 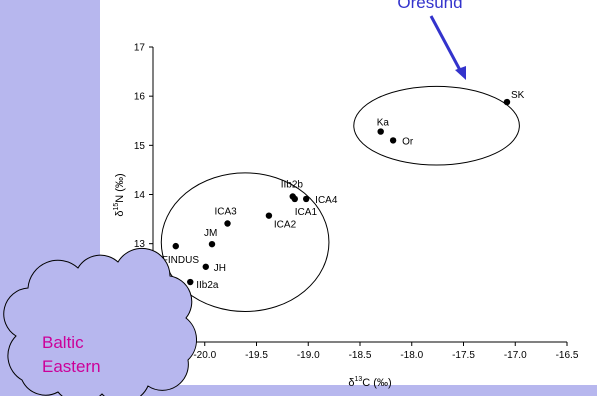 What do you see at coordinates (326, 200) in the screenshot?
I see `data-point-label: ICA4` at bounding box center [326, 200].